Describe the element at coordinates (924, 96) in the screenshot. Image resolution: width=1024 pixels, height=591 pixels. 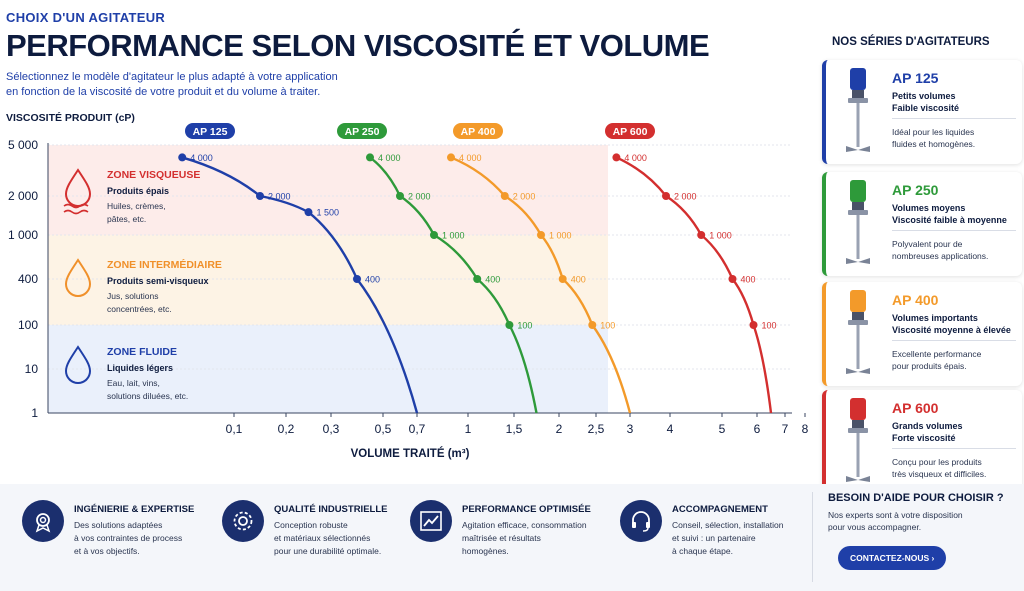
I see `card-line1: Petits volumes` at that location.